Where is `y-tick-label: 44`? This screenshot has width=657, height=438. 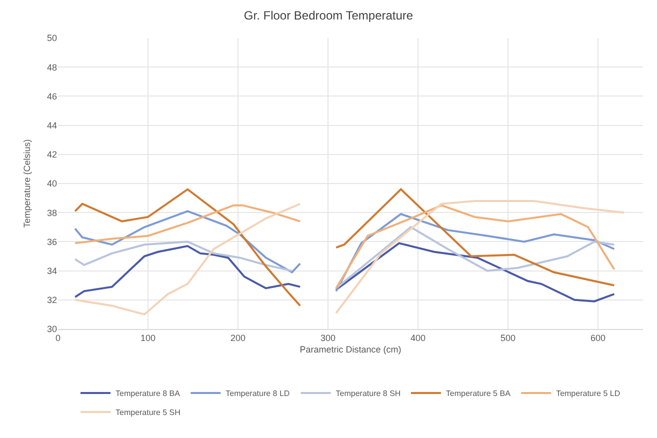 y-tick-label: 44 is located at coordinates (51, 125).